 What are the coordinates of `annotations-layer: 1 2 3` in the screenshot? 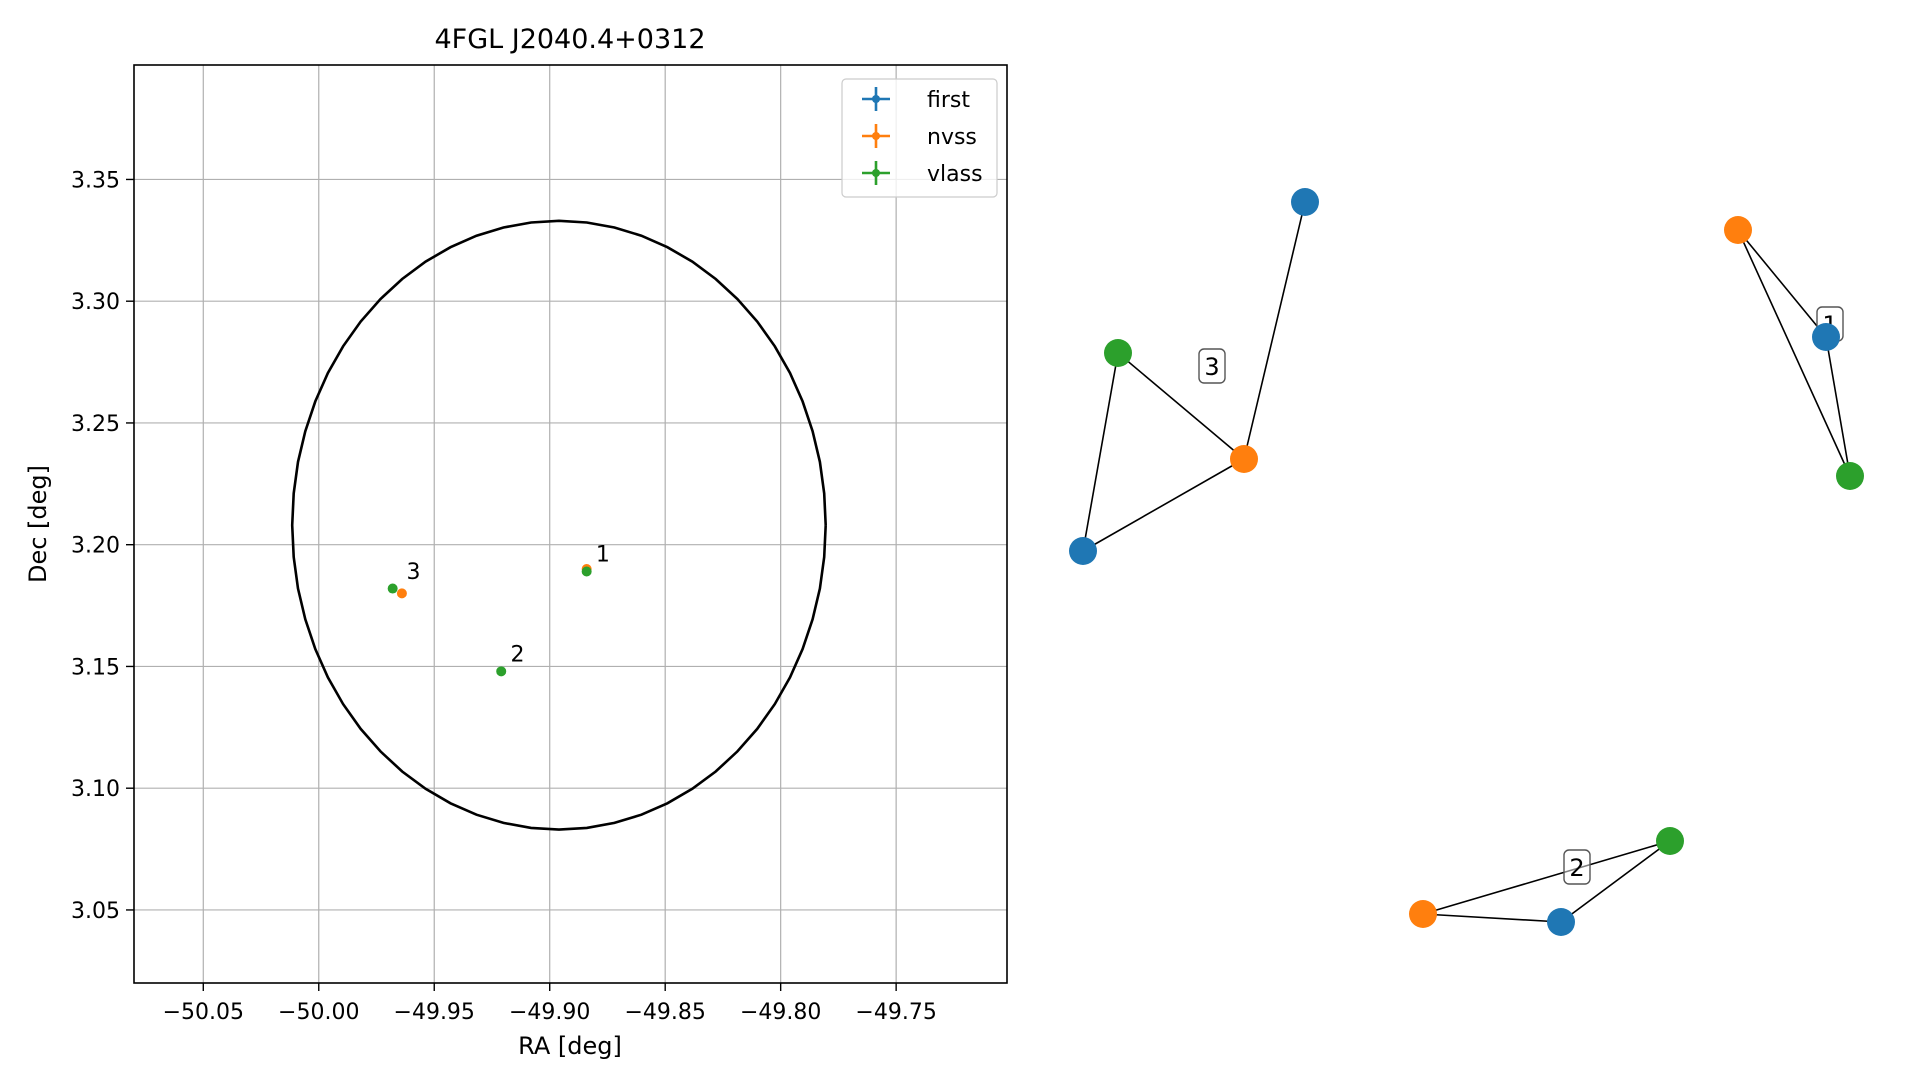 It's located at (508, 605).